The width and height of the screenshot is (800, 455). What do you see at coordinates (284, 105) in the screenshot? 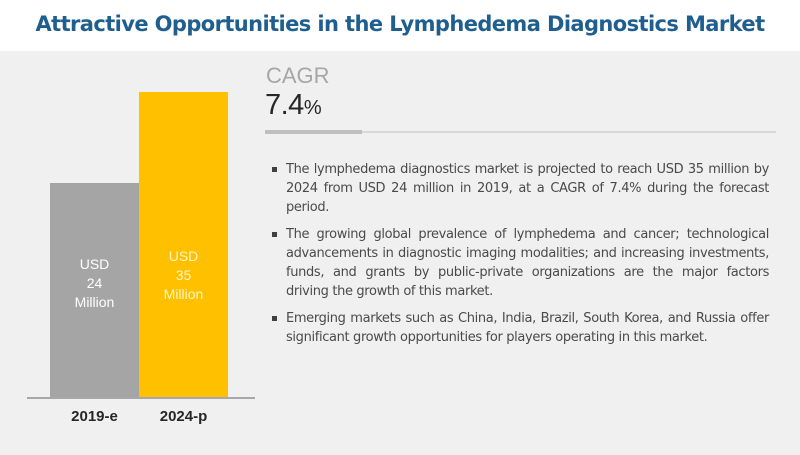
I see `cagr-number: 7.4` at bounding box center [284, 105].